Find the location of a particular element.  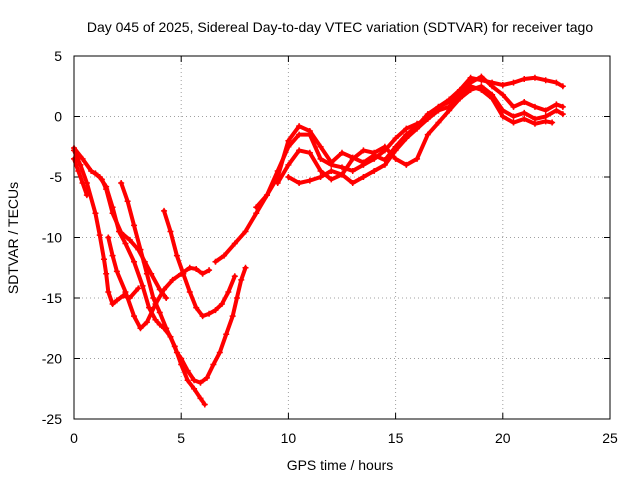

x-tick-label: 10 is located at coordinates (289, 438).